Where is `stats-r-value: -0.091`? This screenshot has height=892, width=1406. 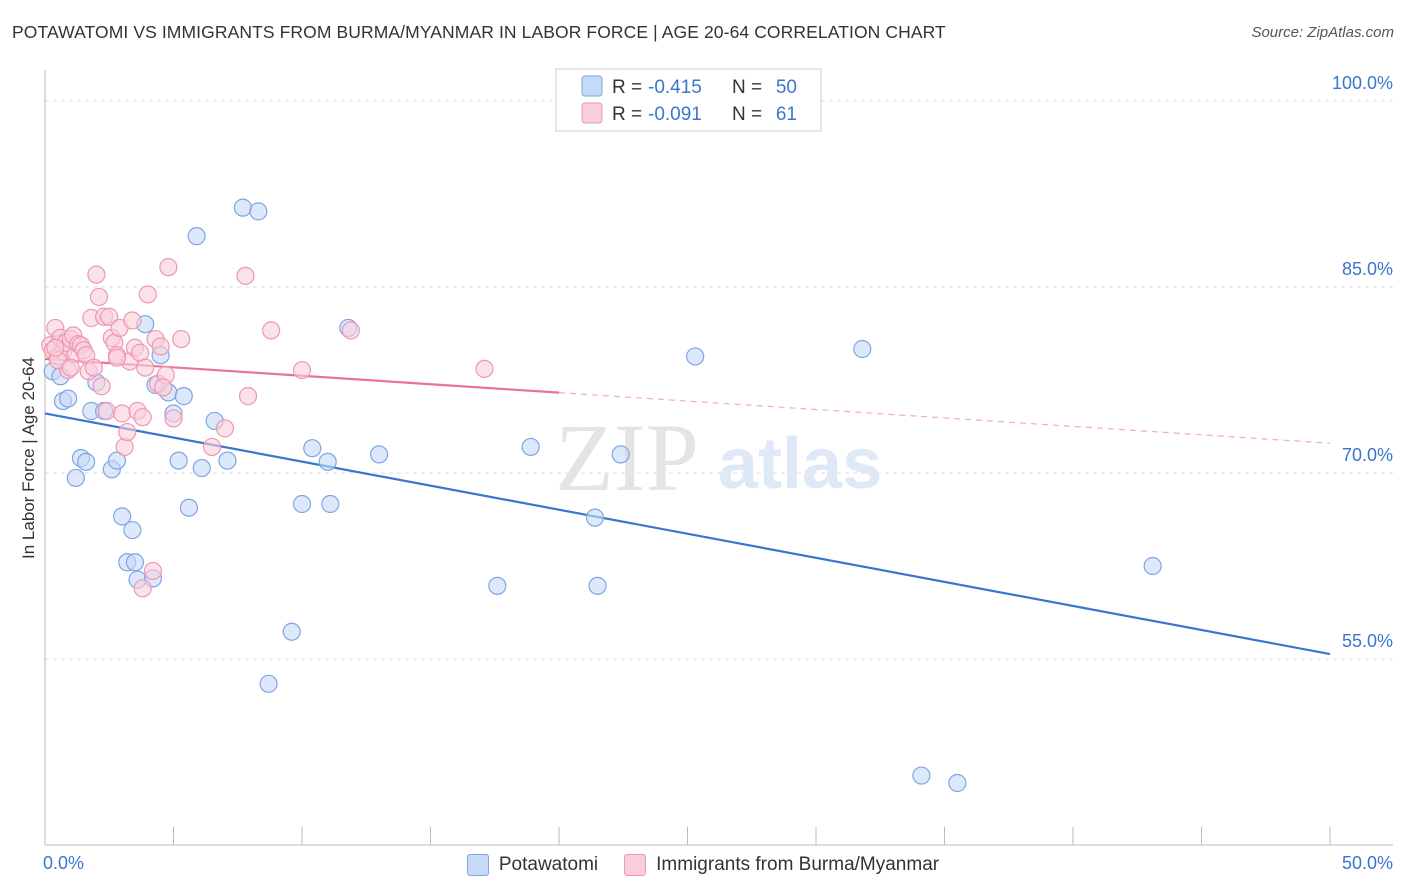
stats-r-value: -0.091 is located at coordinates (675, 114).